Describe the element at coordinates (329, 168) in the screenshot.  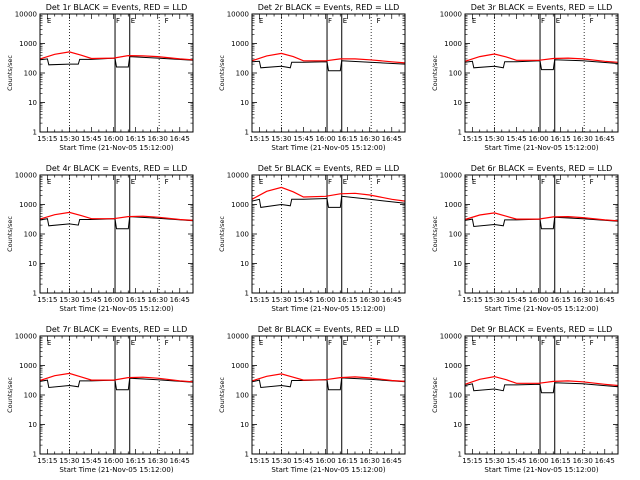
I see `panel-title: Det 5r BLACK = Events, RED = LLD` at that location.